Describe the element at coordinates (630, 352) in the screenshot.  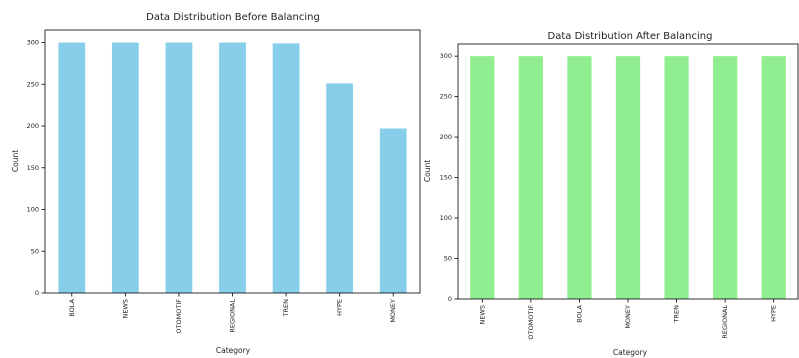
I see `chart-after-x-axis-label: Category` at that location.